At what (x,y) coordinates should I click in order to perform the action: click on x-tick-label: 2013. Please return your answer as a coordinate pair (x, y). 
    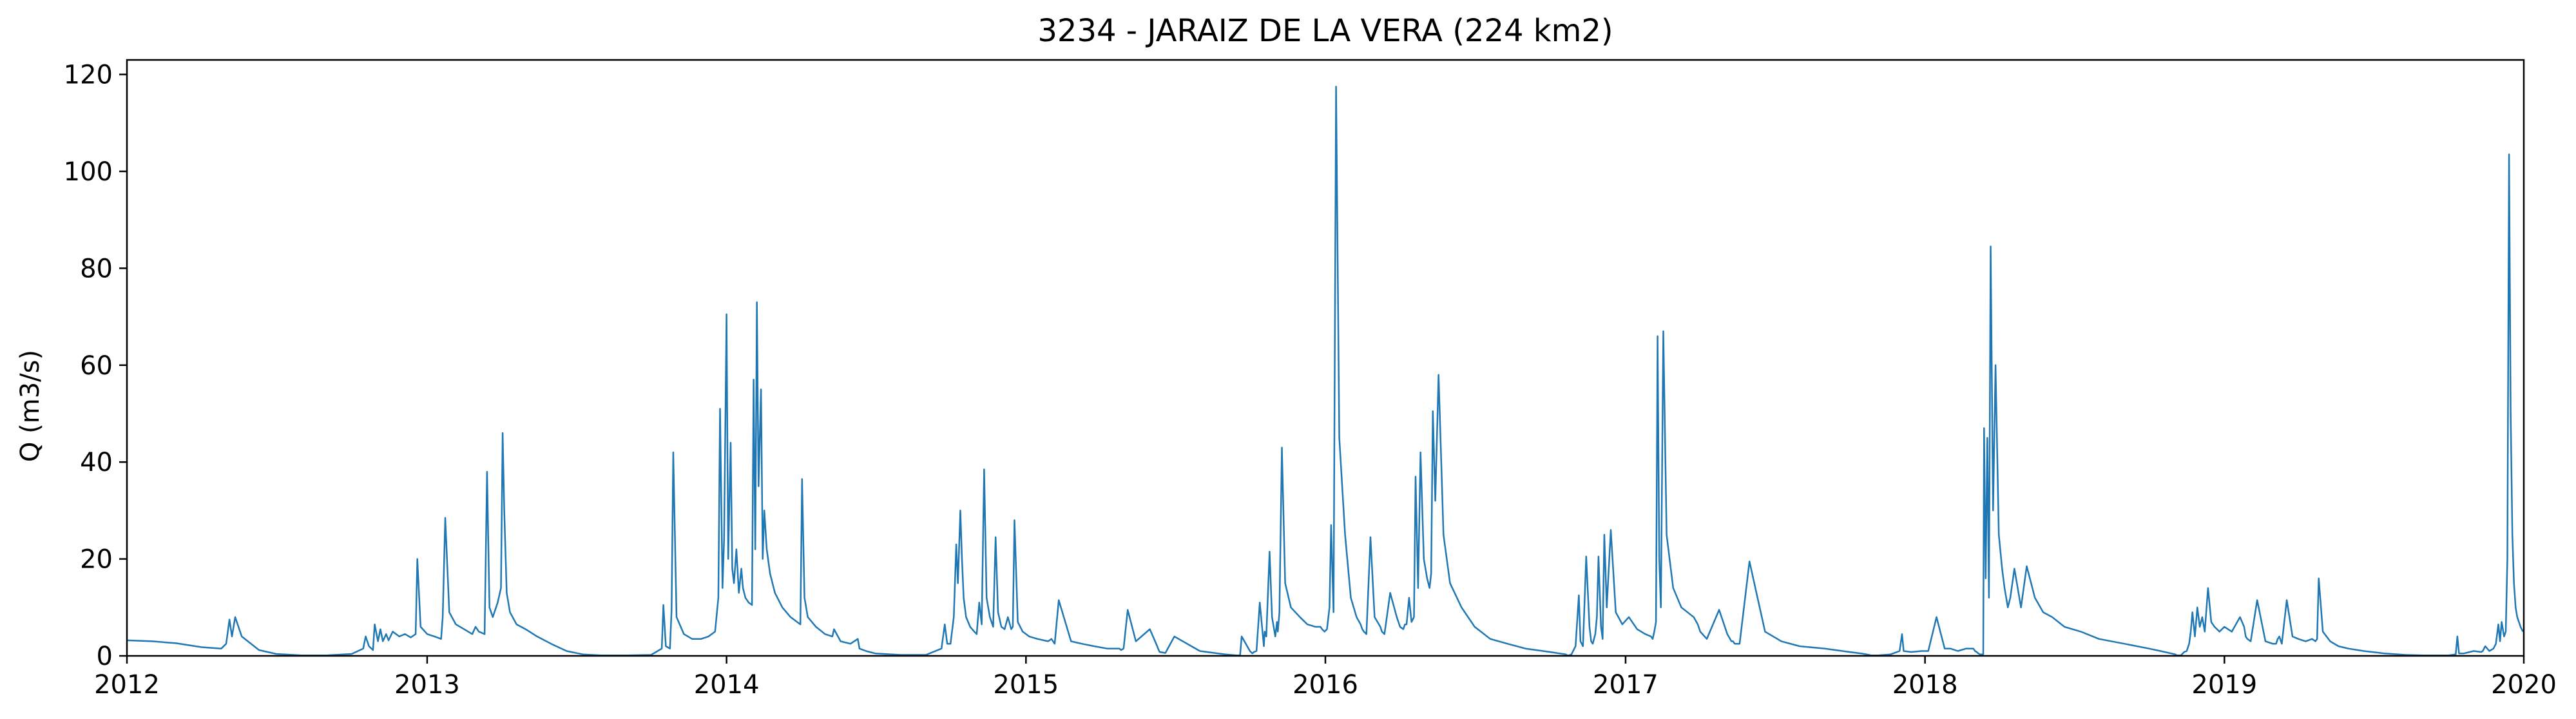
    Looking at the image, I should click on (427, 685).